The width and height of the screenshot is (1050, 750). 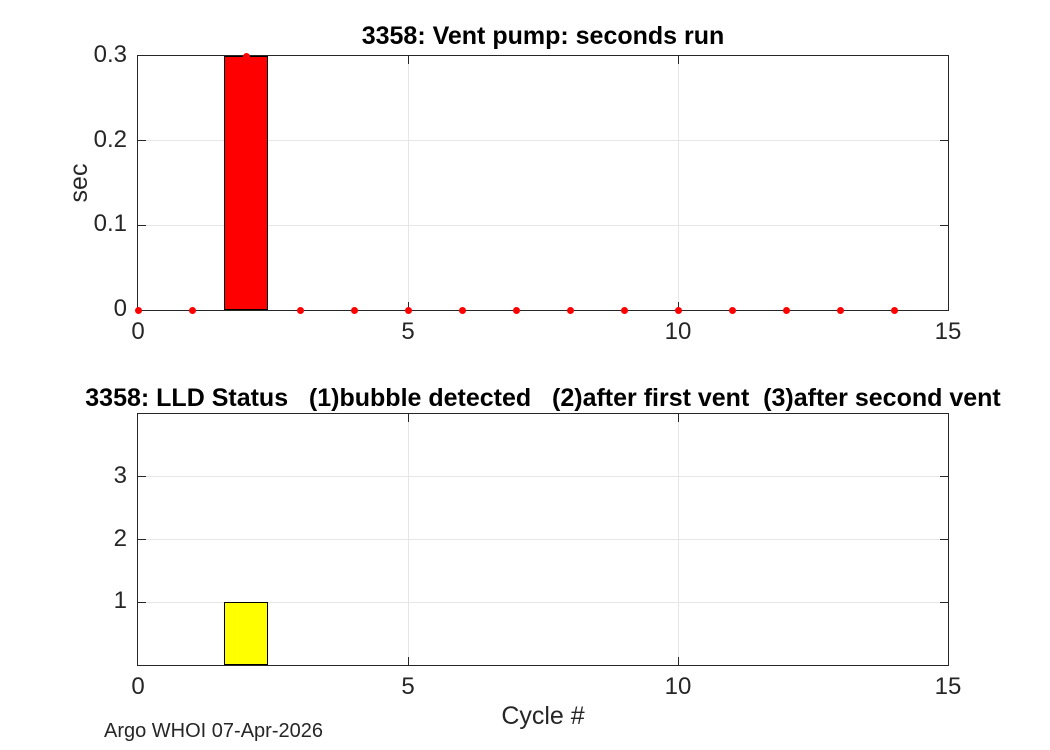 What do you see at coordinates (120, 538) in the screenshot?
I see `y-tick-label: 2` at bounding box center [120, 538].